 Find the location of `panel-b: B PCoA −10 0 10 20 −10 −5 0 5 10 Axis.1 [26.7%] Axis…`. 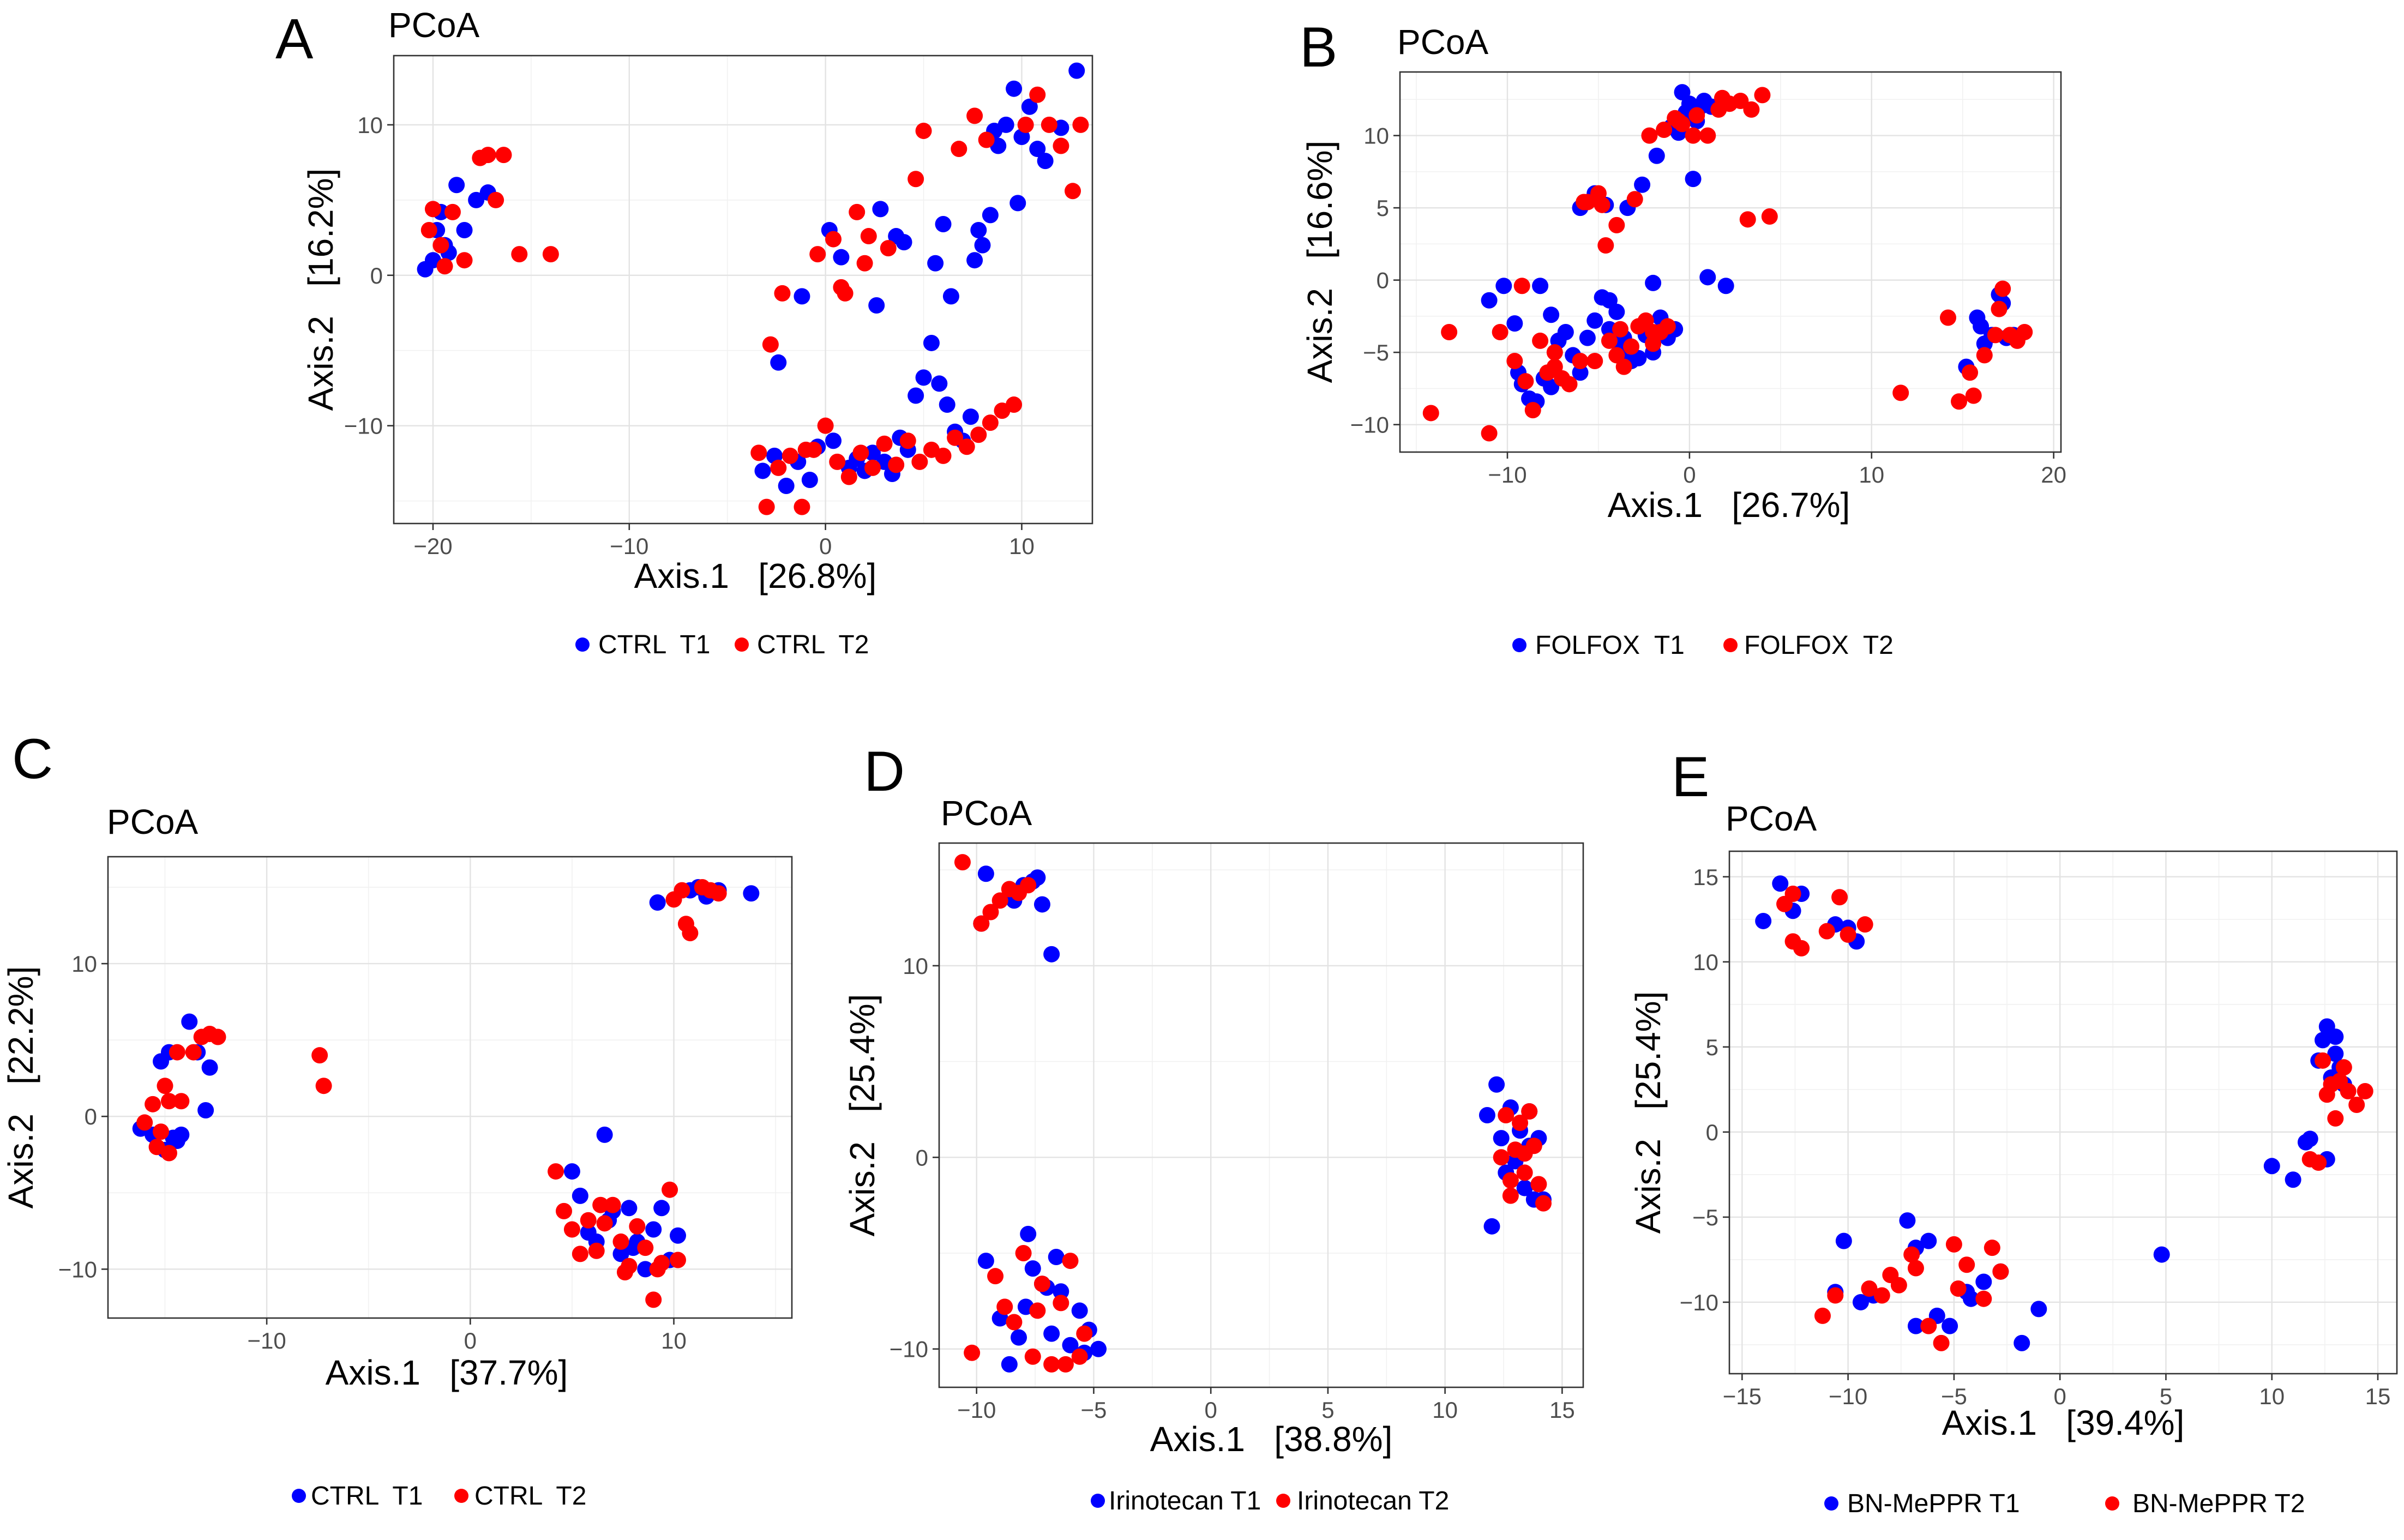

panel-b: B PCoA −10 0 10 20 −10 −5 0 5 10 Axis.1 [26.7%] Axis… is located at coordinates (1683, 338).